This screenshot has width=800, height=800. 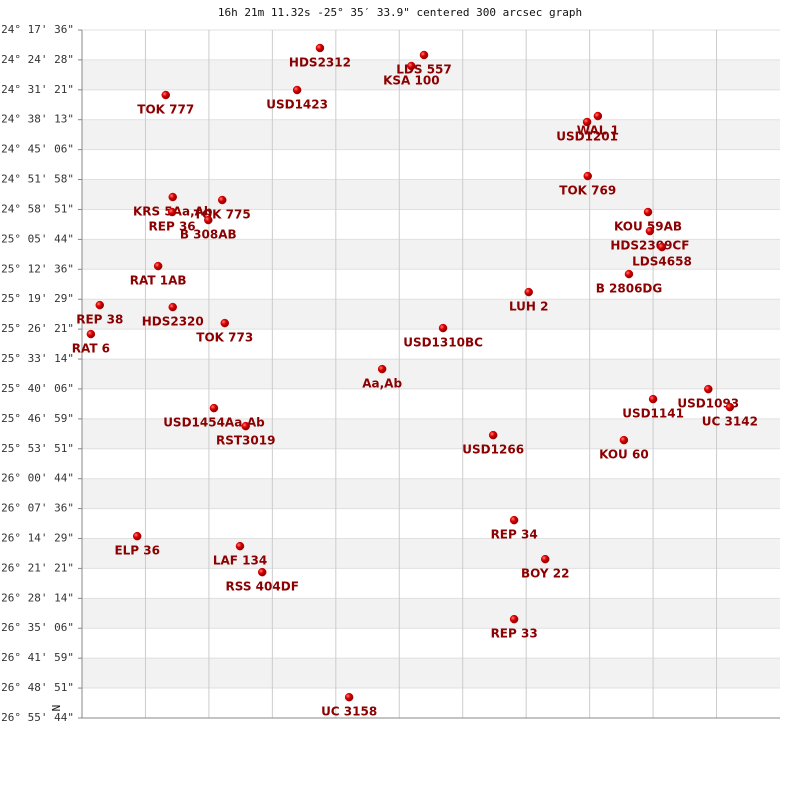 What do you see at coordinates (653, 414) in the screenshot?
I see `star-label: USD1141` at bounding box center [653, 414].